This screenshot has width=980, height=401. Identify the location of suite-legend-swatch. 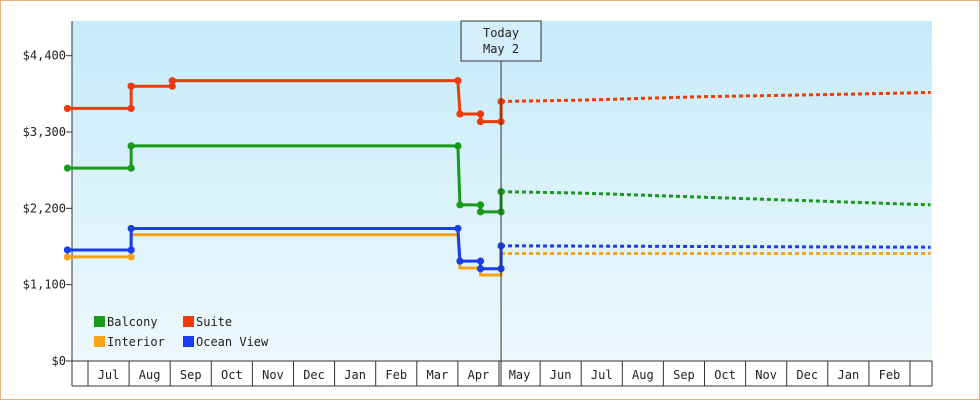
(188, 321).